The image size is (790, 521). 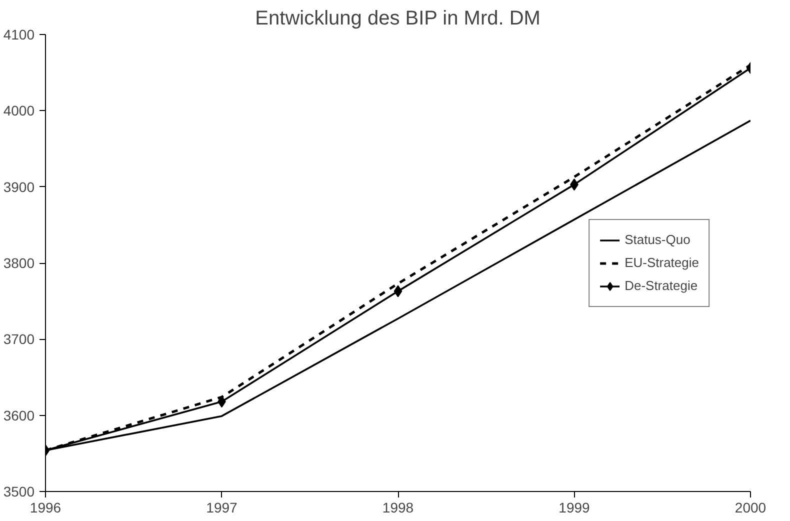 What do you see at coordinates (19, 34) in the screenshot?
I see `y-tick-label: 4100` at bounding box center [19, 34].